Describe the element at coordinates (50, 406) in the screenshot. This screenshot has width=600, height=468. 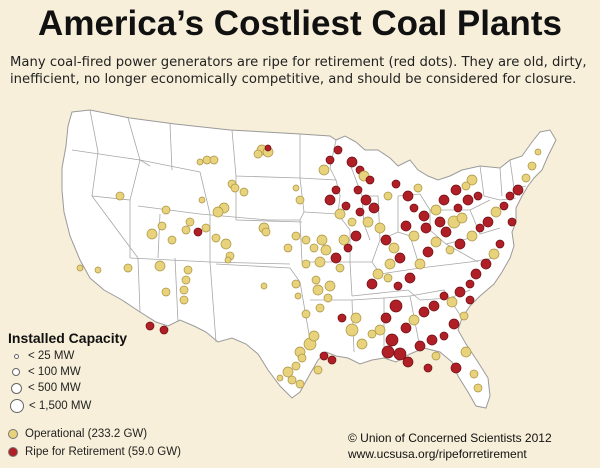
I see `legend-size-1500: < 1,500 MW` at that location.